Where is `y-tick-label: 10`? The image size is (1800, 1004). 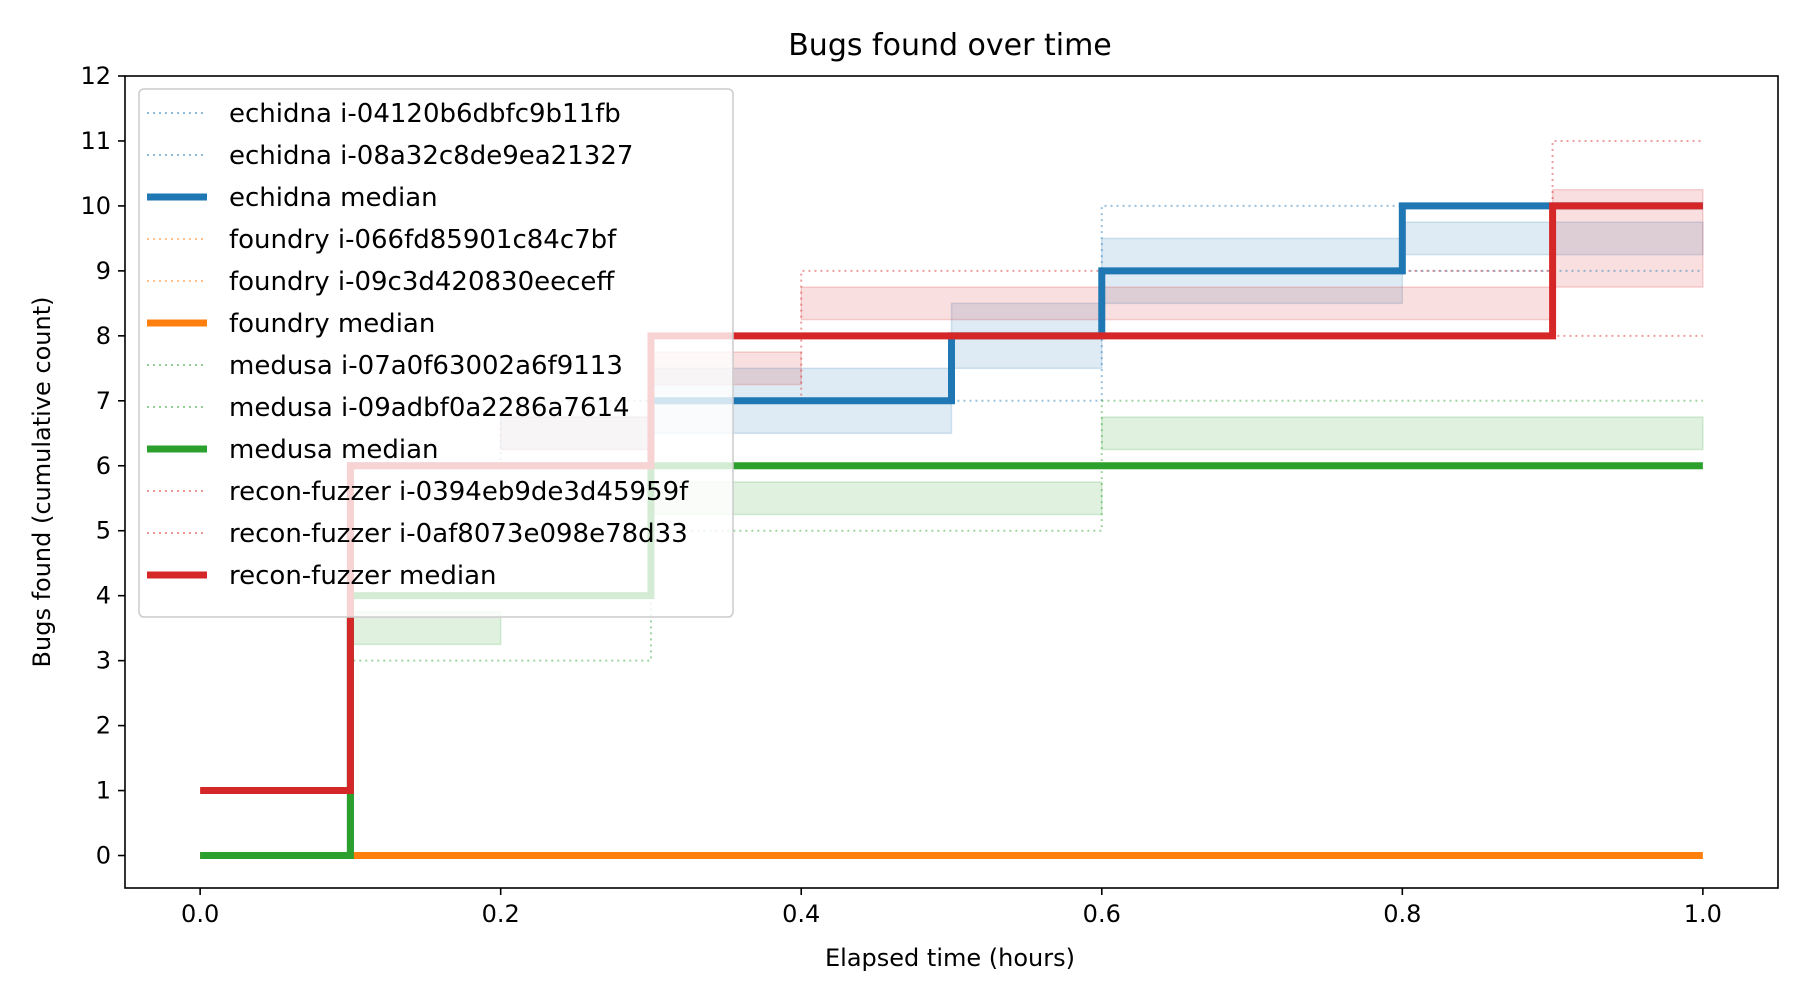
y-tick-label: 10 is located at coordinates (95, 206).